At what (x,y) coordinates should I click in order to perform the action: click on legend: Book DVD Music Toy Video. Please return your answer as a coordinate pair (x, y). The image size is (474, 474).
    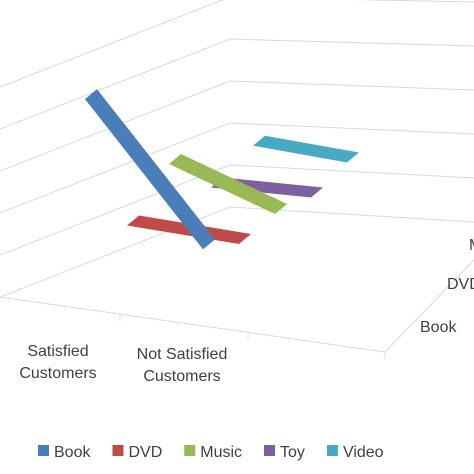
    Looking at the image, I should click on (211, 452).